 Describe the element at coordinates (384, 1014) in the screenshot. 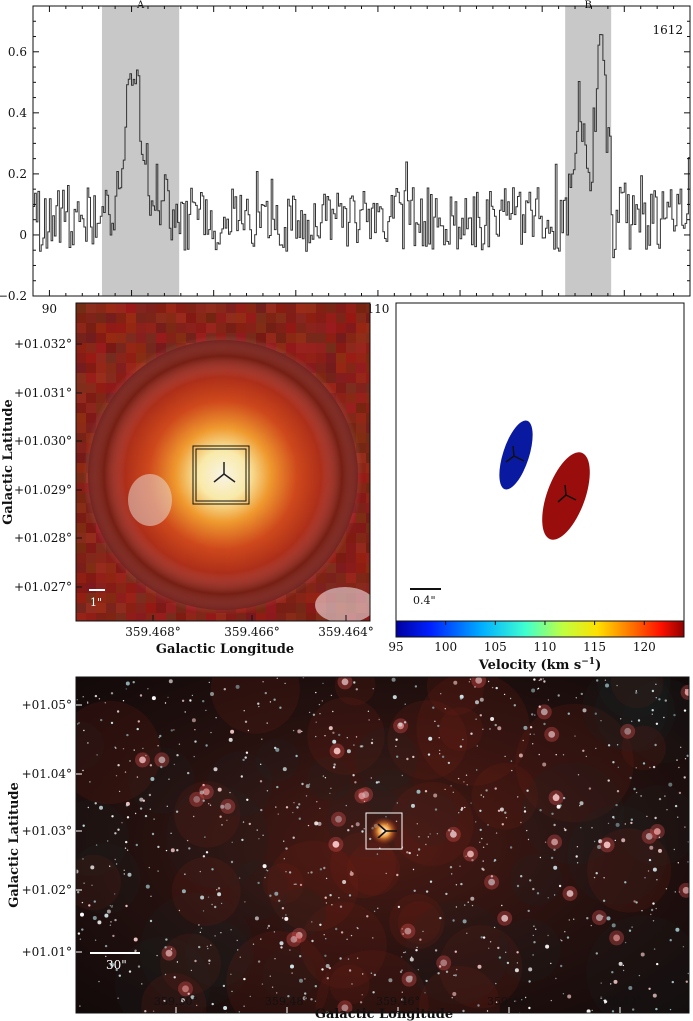

I see `wide-x-axis-label: Galactic Longitude` at that location.